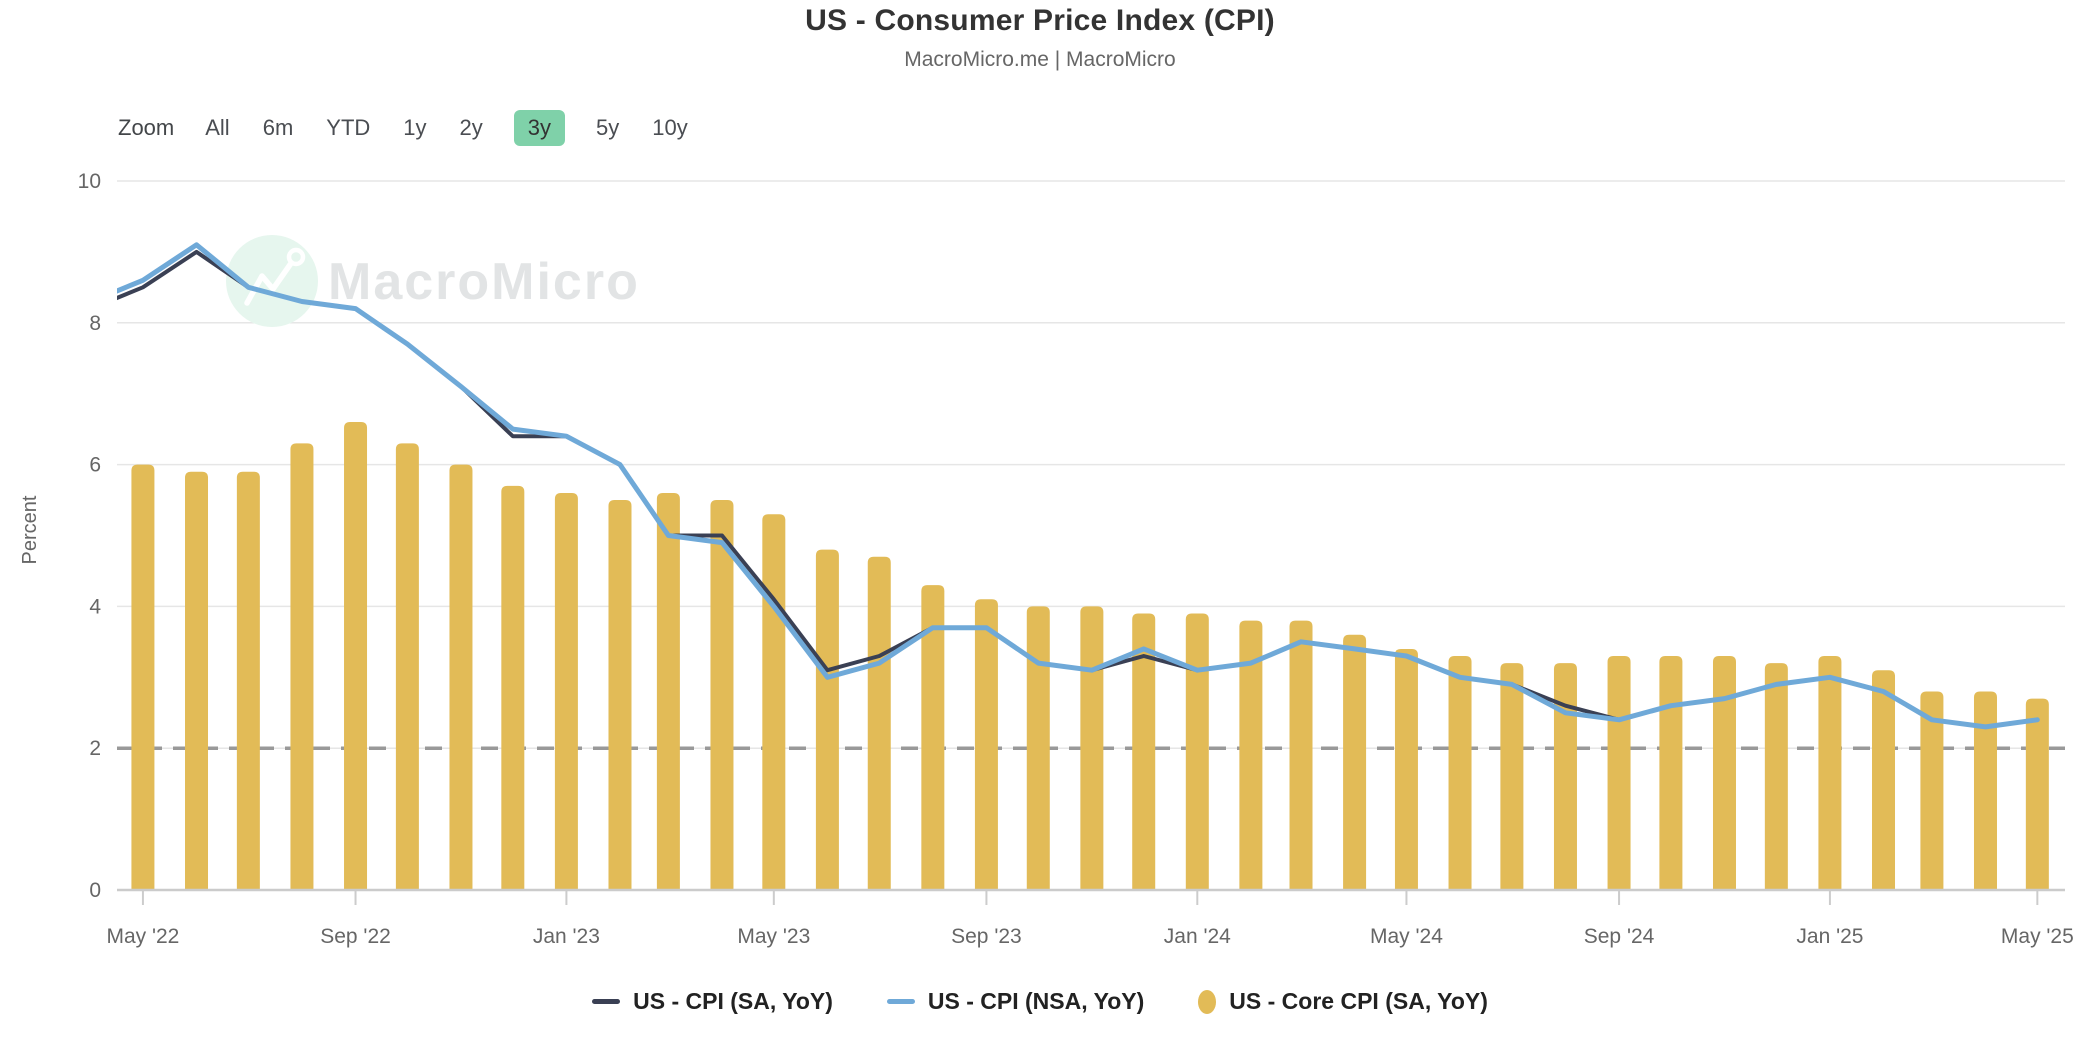 The height and width of the screenshot is (1040, 2080). What do you see at coordinates (1358, 1001) in the screenshot?
I see `legend-label: US - Core CPI (SA, YoY)` at bounding box center [1358, 1001].